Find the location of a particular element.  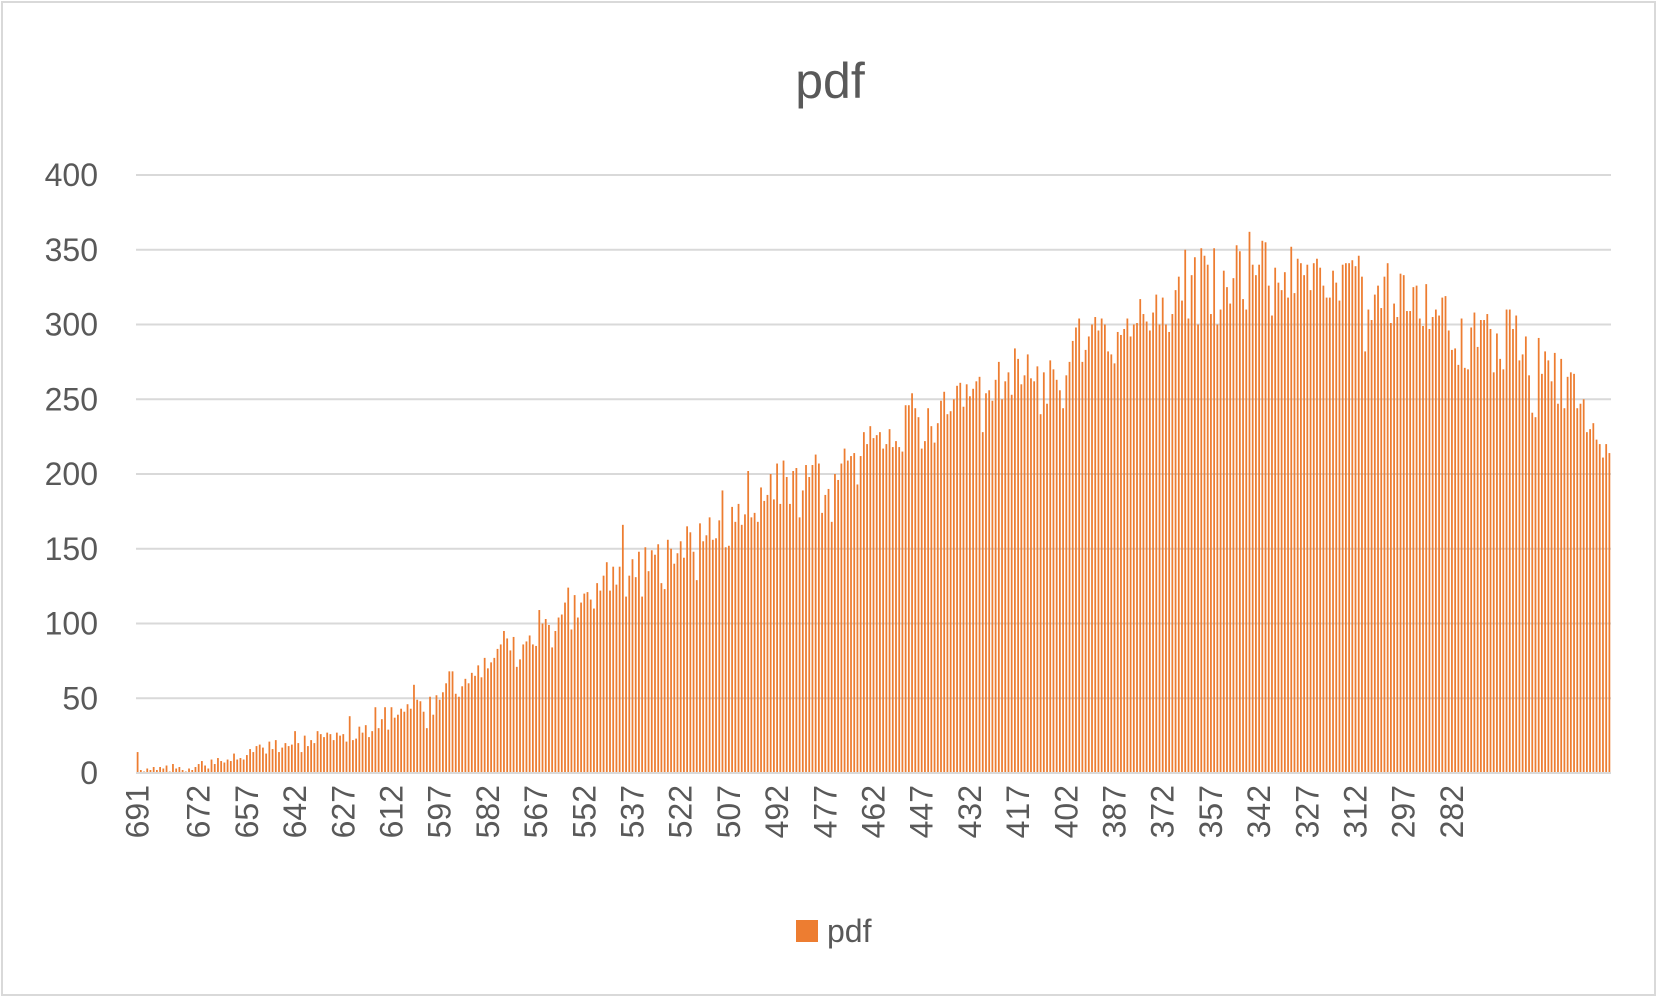

x-tick-label: 597 is located at coordinates (440, 811).